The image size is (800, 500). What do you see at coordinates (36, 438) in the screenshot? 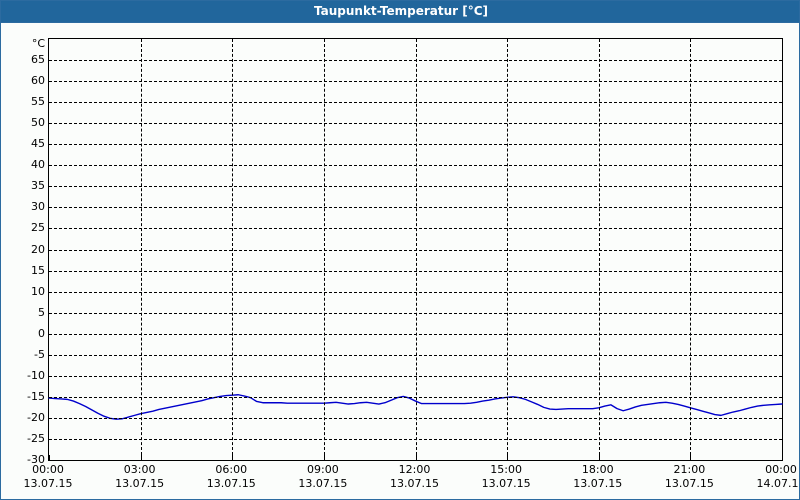
I see `y-axis-tick-label: -25` at bounding box center [36, 438].